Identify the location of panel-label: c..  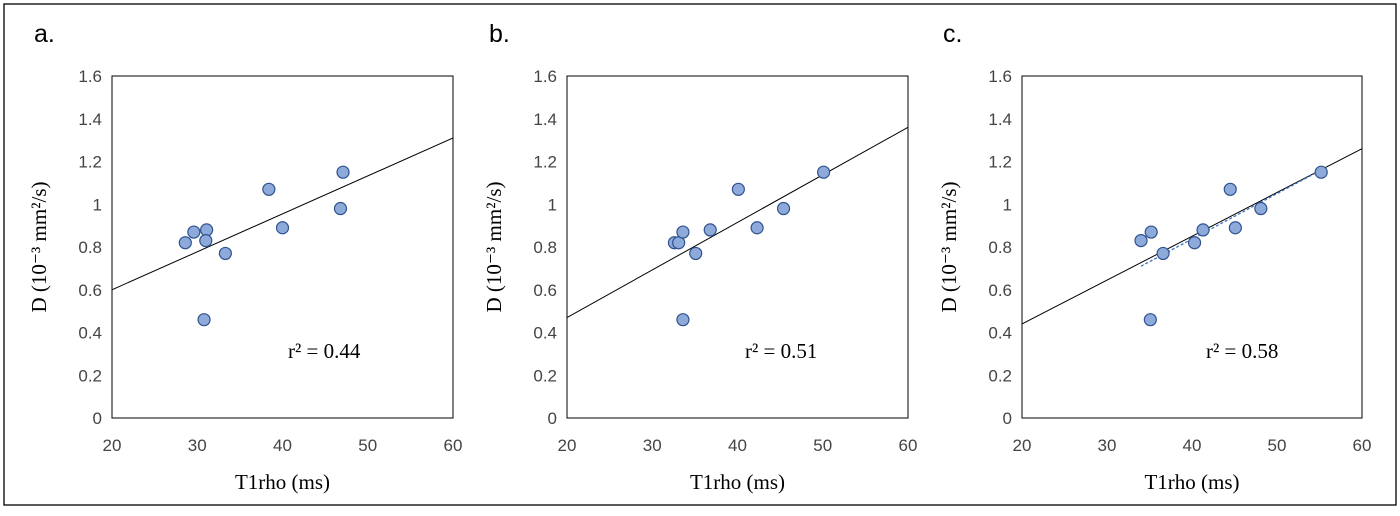
(952, 34).